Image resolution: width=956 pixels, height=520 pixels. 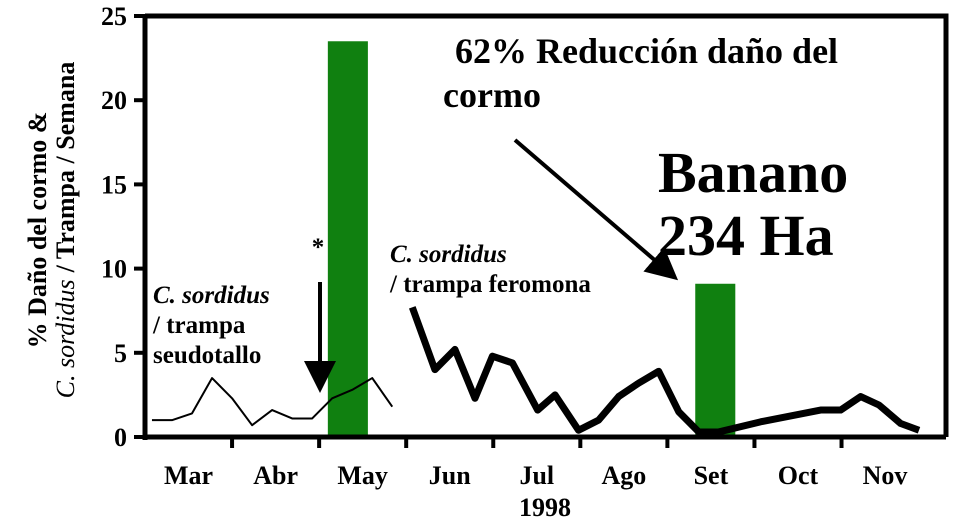 What do you see at coordinates (490, 284) in the screenshot?
I see `annotation: / trampa feromona` at bounding box center [490, 284].